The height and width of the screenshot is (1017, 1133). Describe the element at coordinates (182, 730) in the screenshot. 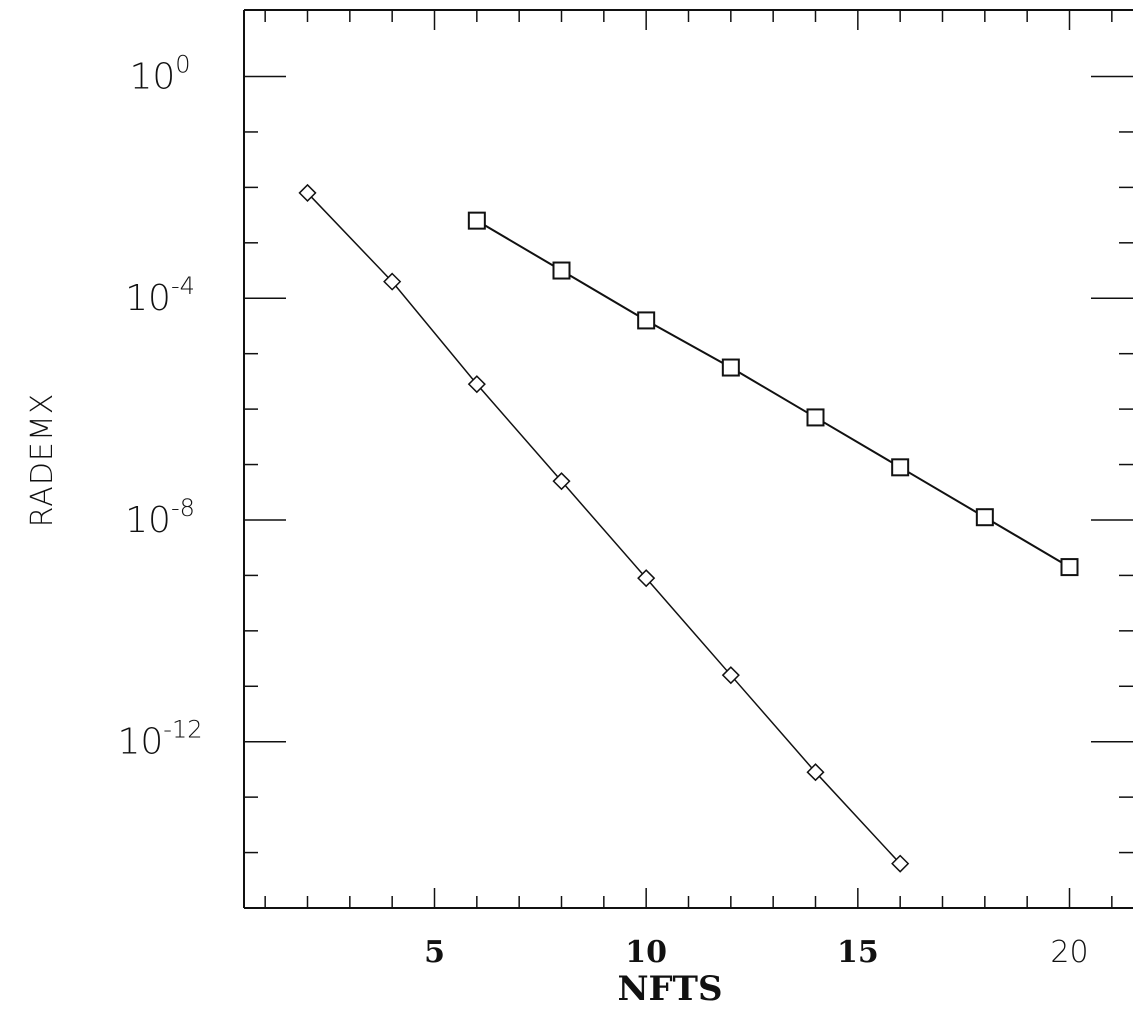

I see `y-tick-exponent: -12` at that location.